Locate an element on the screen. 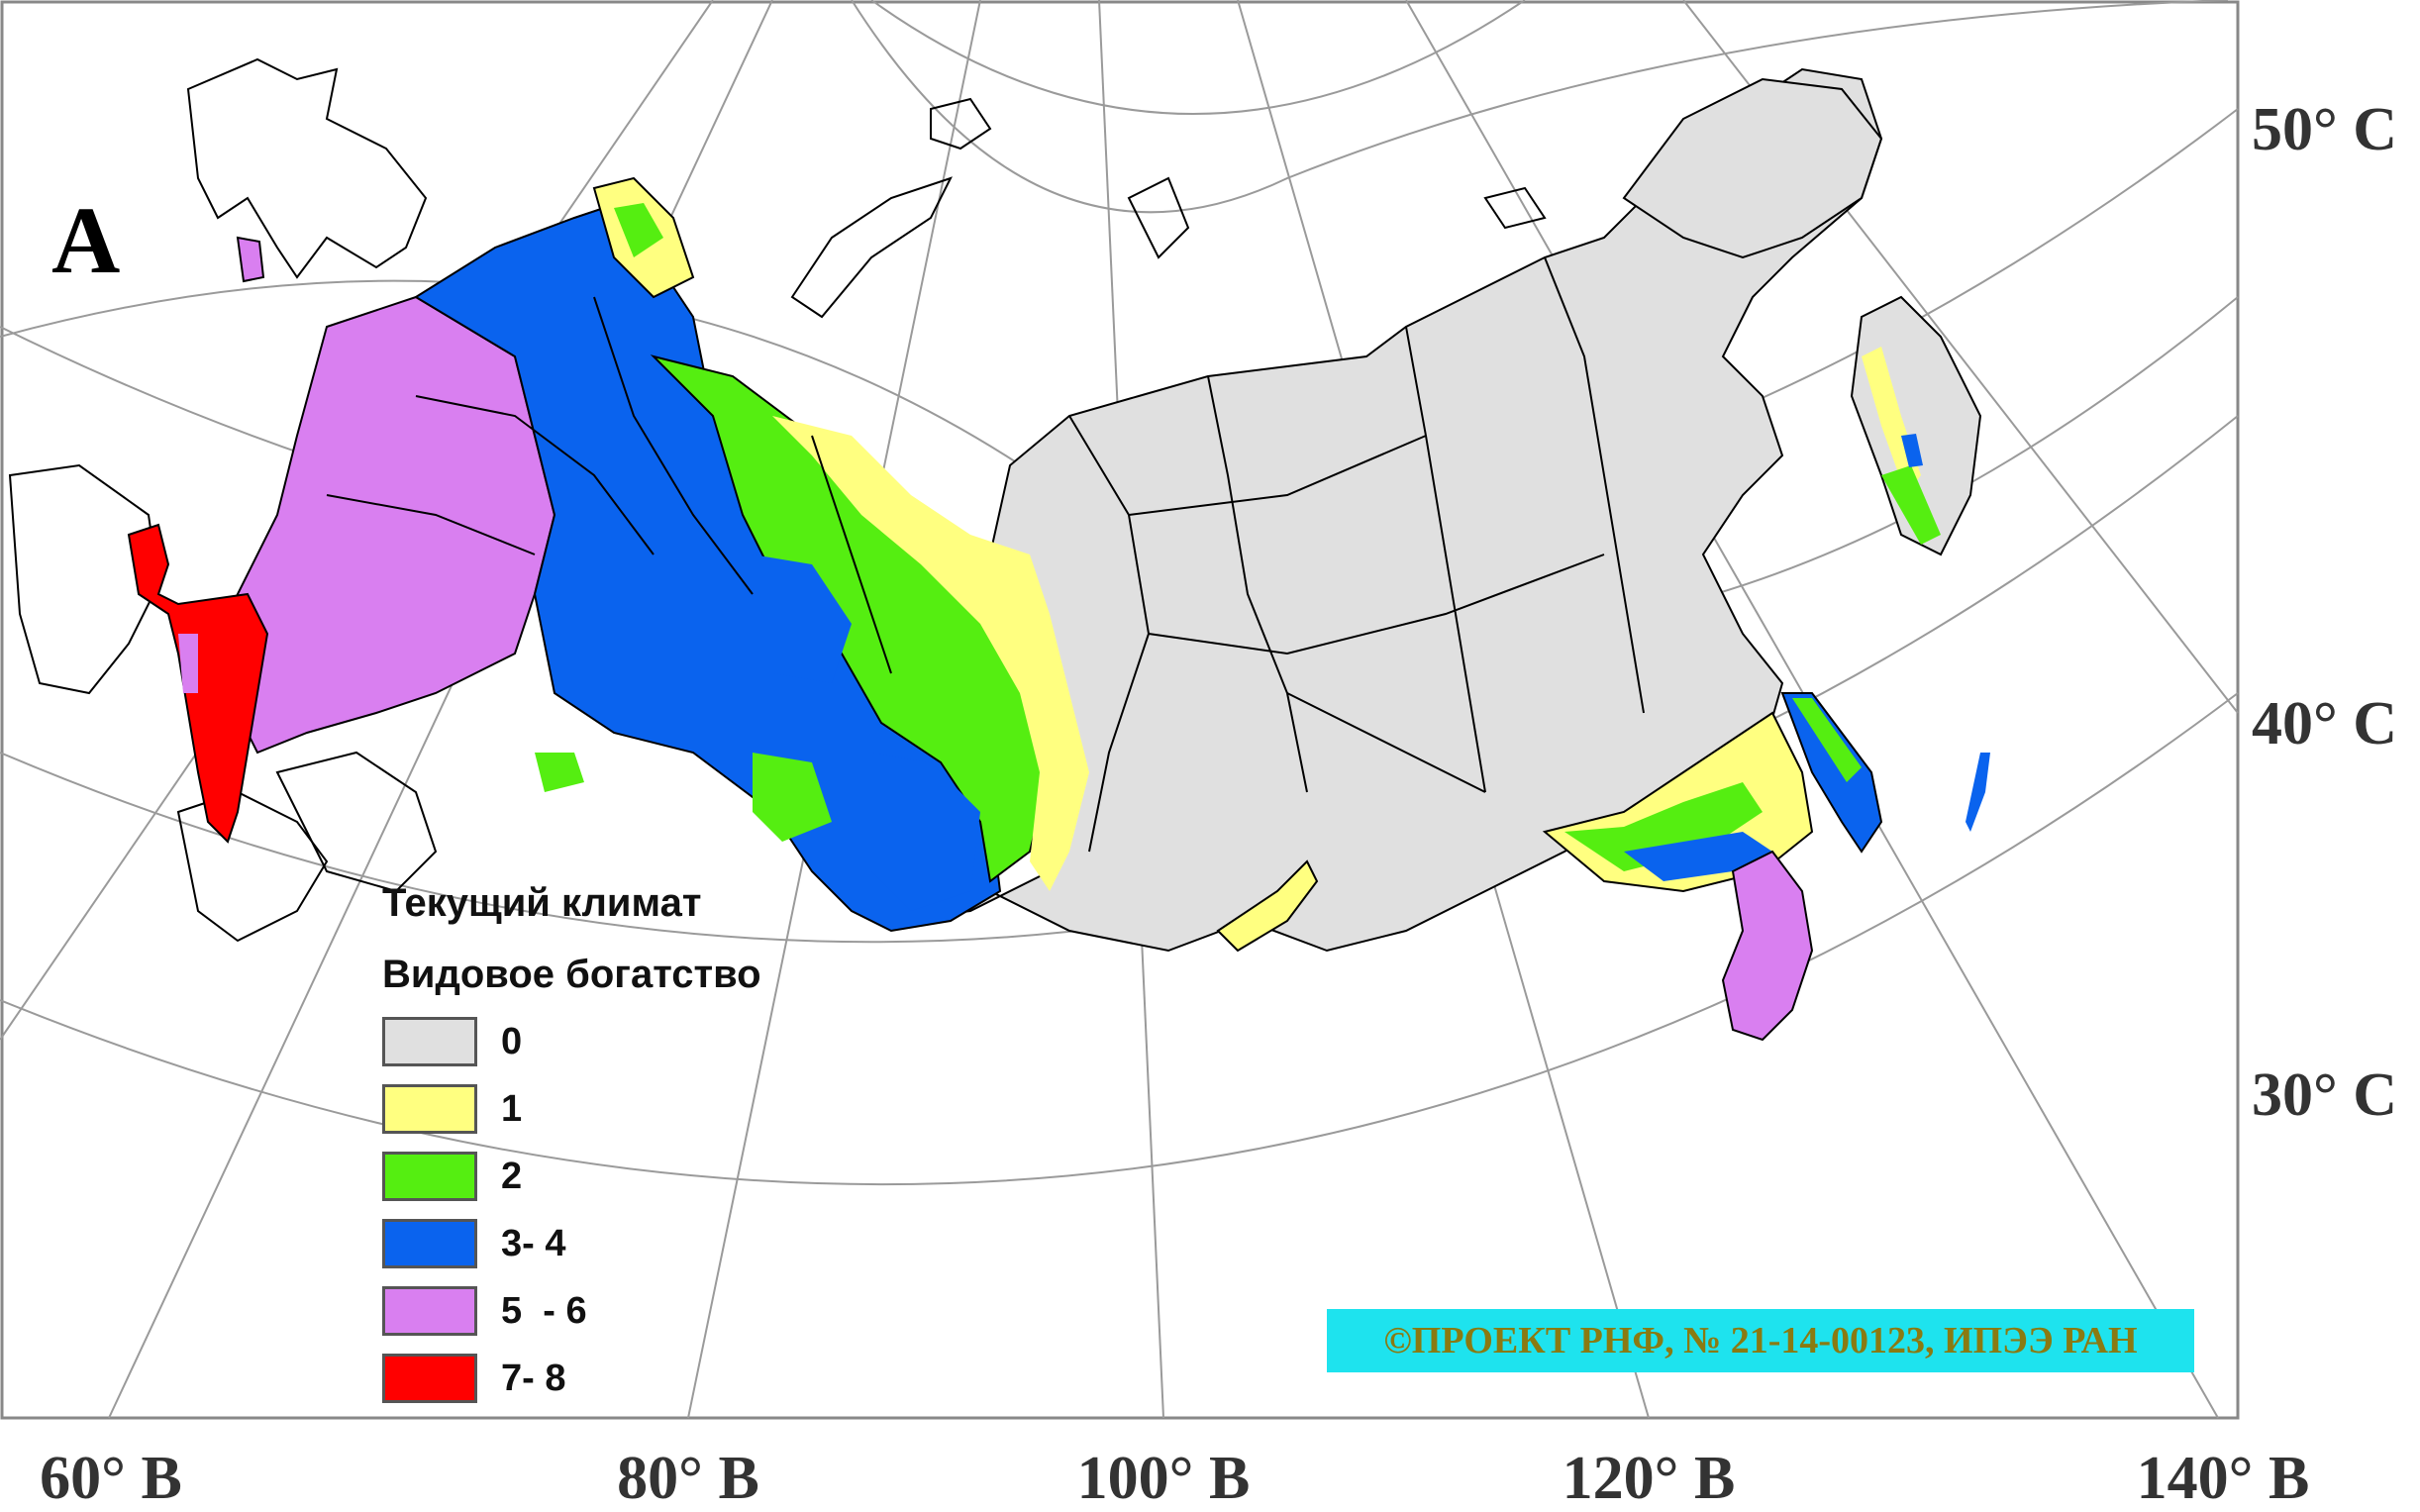 The width and height of the screenshot is (2420, 1512). arctic-islands is located at coordinates (1168, 208).